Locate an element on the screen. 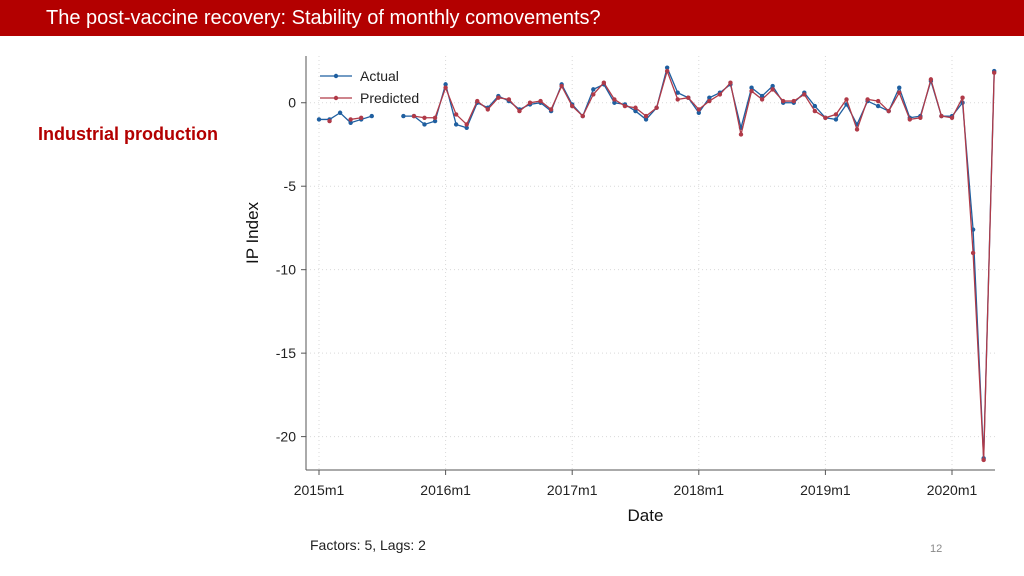  series-line-actual is located at coordinates (345, 117).